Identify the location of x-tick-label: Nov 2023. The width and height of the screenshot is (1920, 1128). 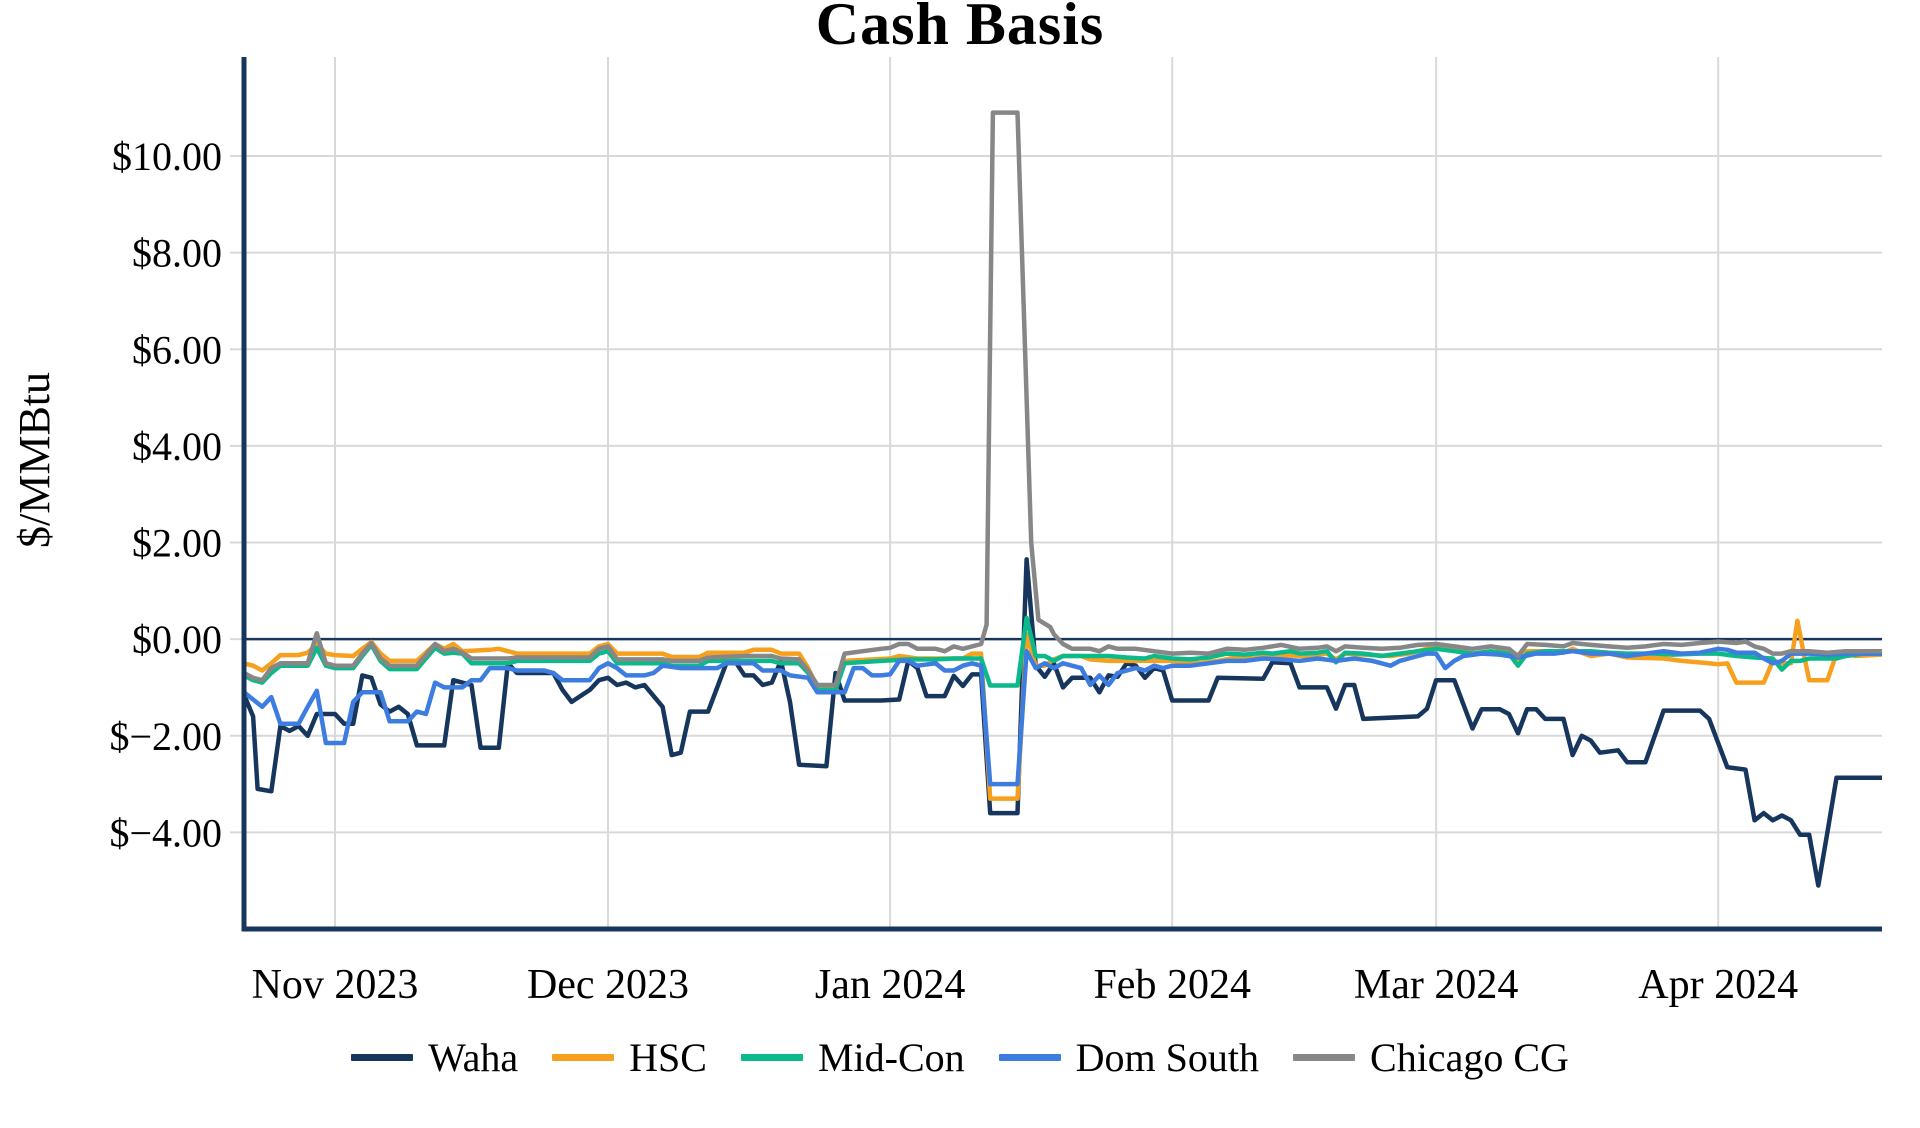
(335, 985).